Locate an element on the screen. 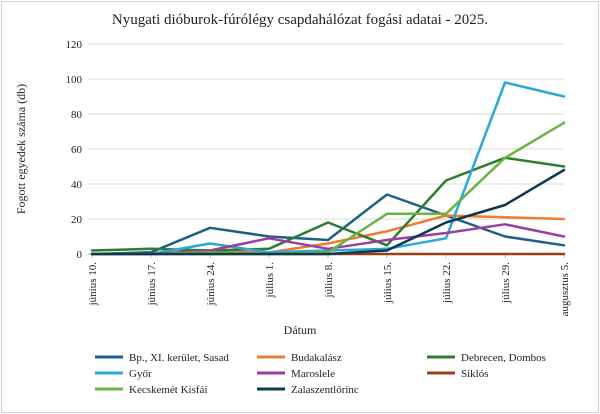 This screenshot has height=414, width=600. x-tick-label-4: július 8. is located at coordinates (329, 280).